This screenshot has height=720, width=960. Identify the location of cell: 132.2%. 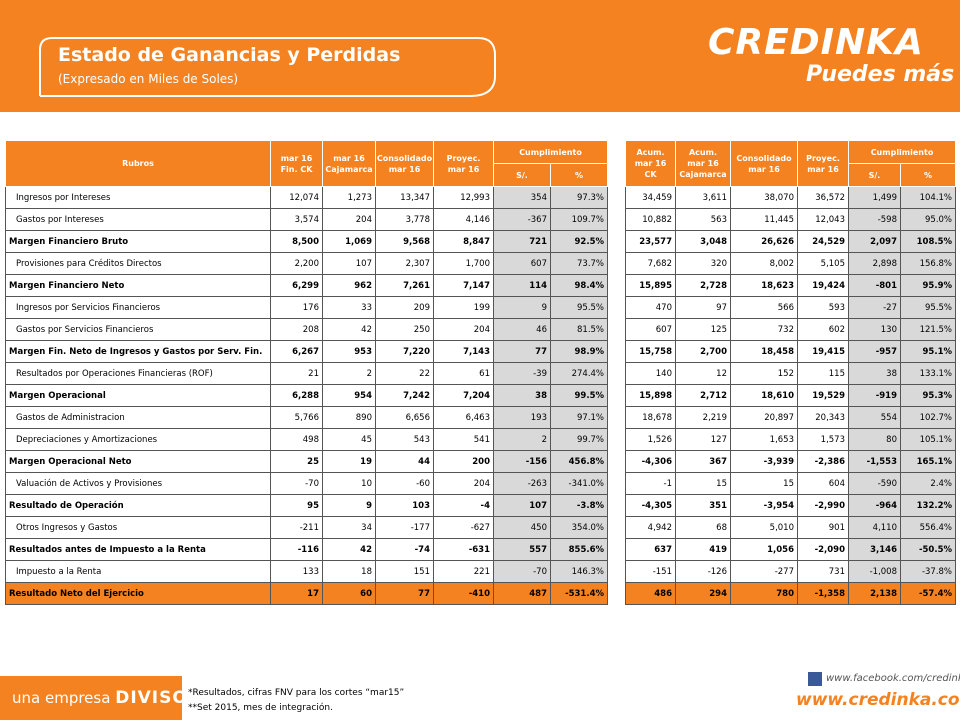
(928, 505).